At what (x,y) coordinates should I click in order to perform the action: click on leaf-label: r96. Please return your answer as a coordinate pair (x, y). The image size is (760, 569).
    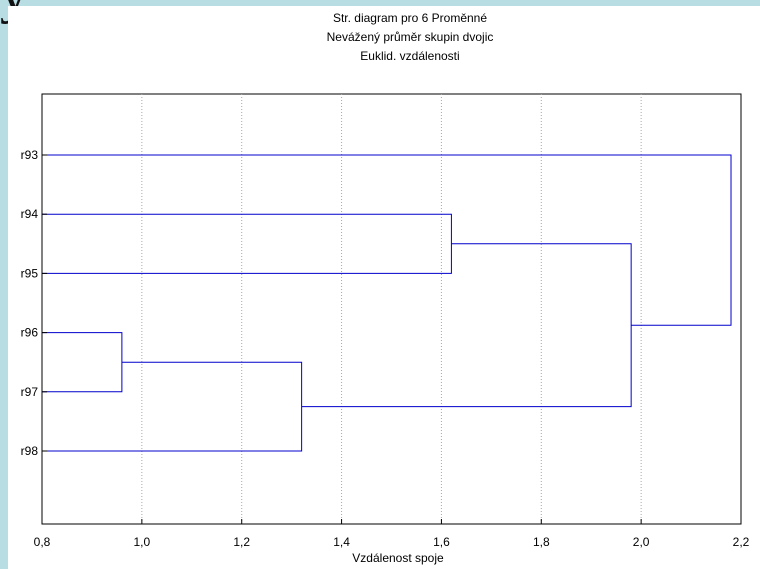
    Looking at the image, I should click on (30, 333).